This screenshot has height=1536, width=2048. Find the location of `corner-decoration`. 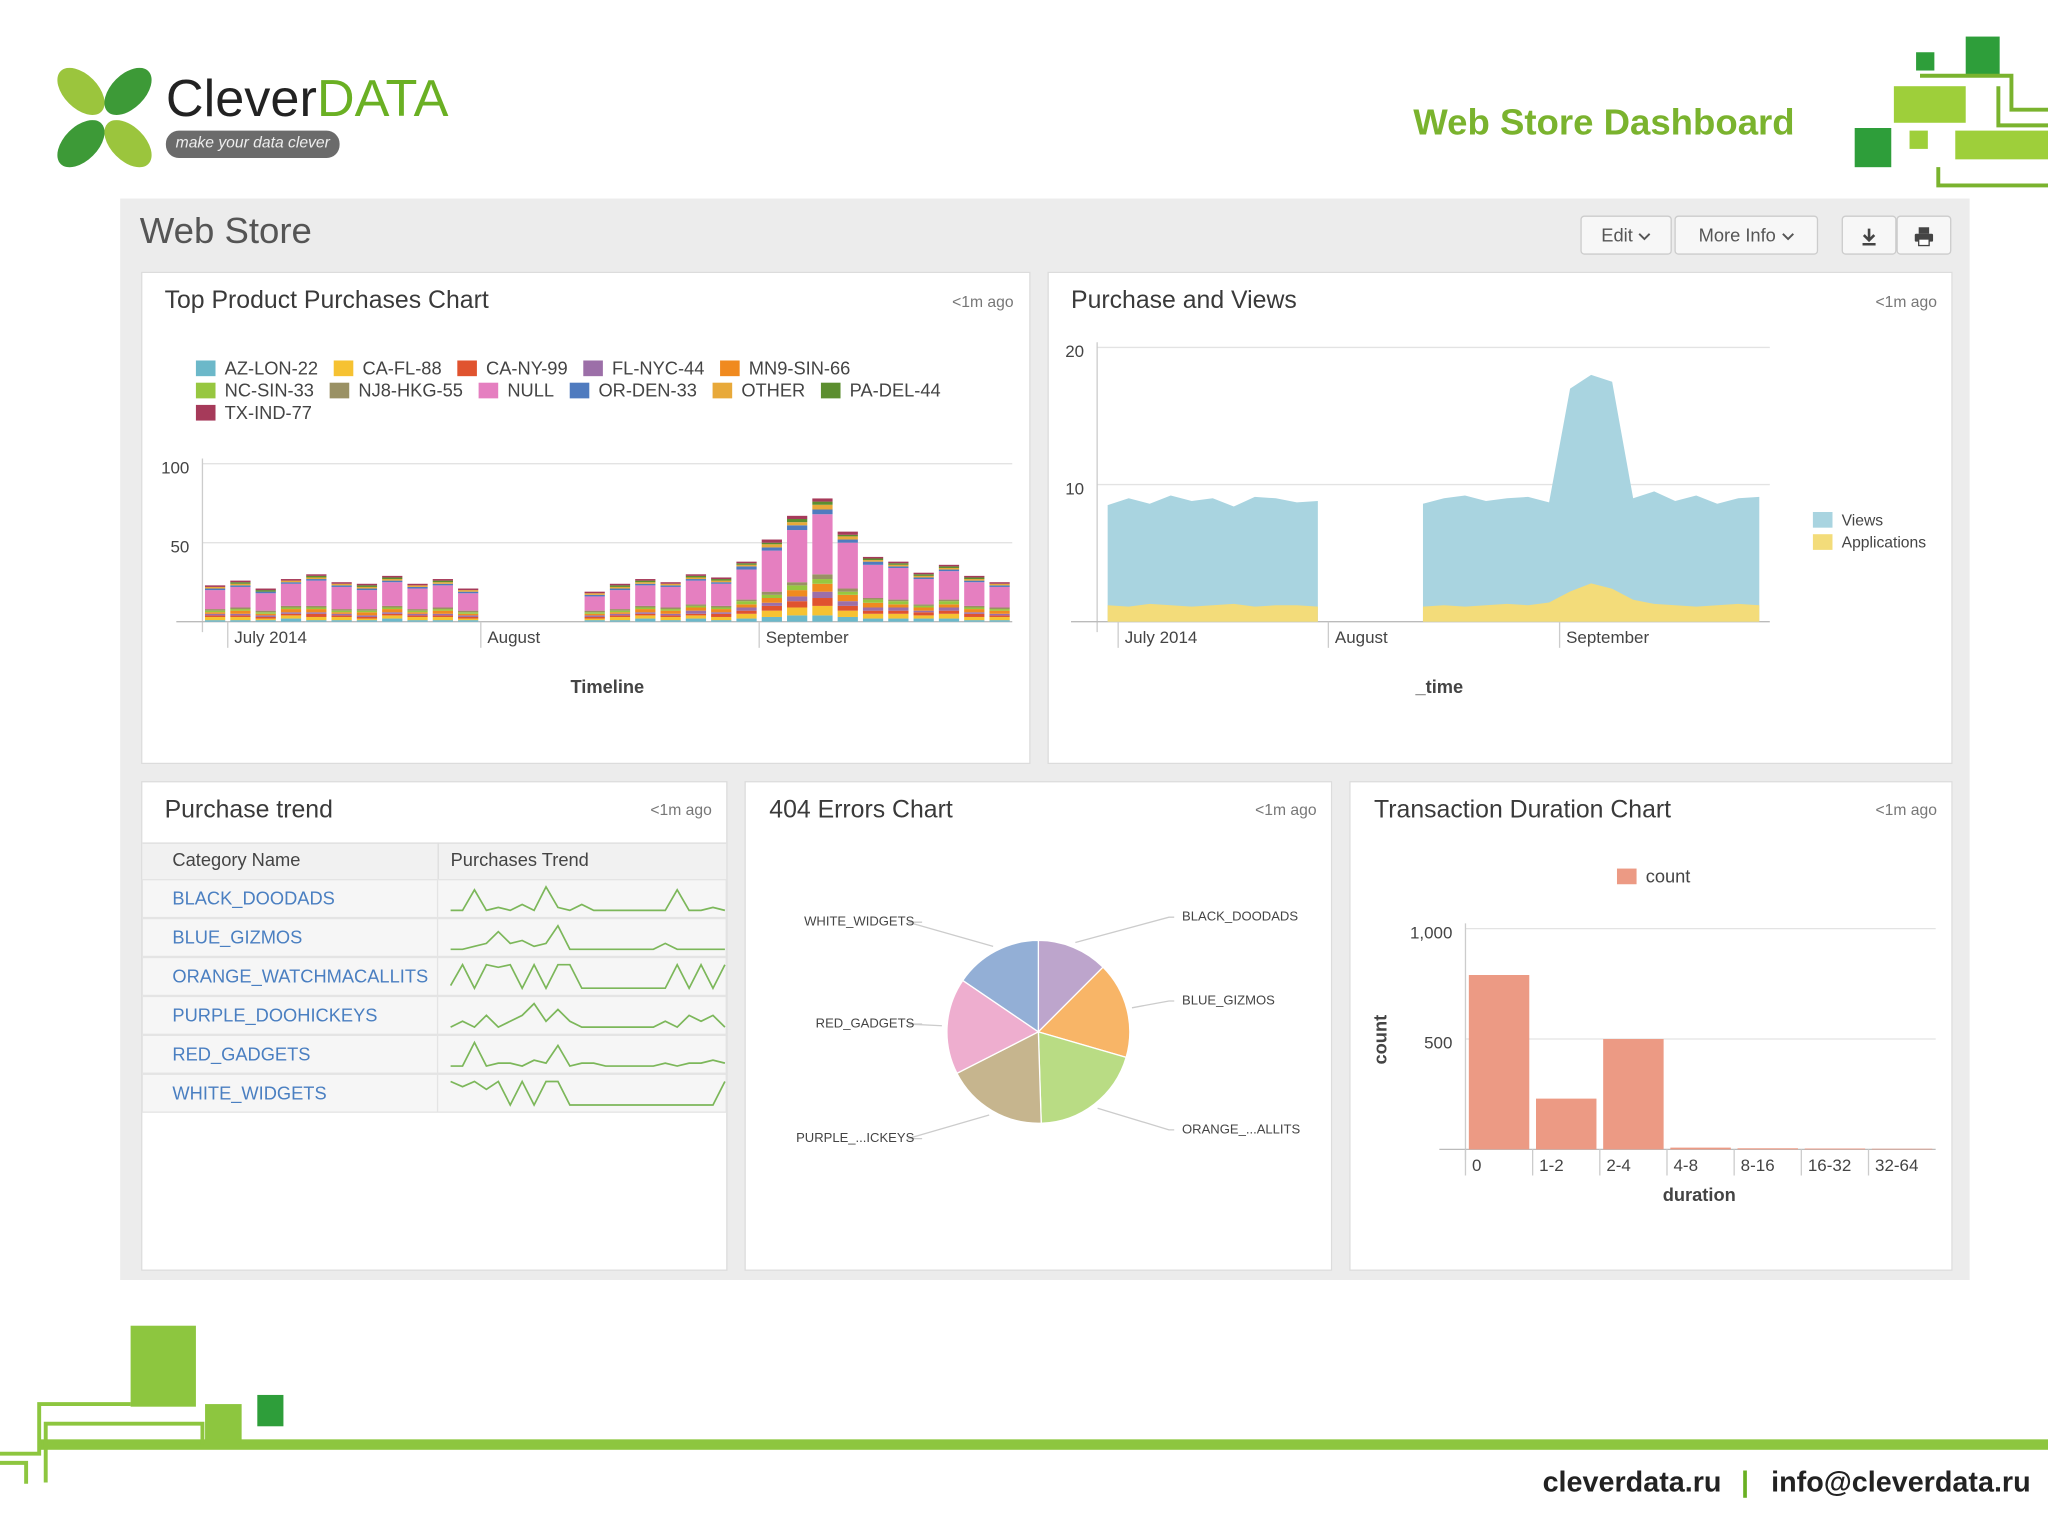

corner-decoration is located at coordinates (1951, 112).